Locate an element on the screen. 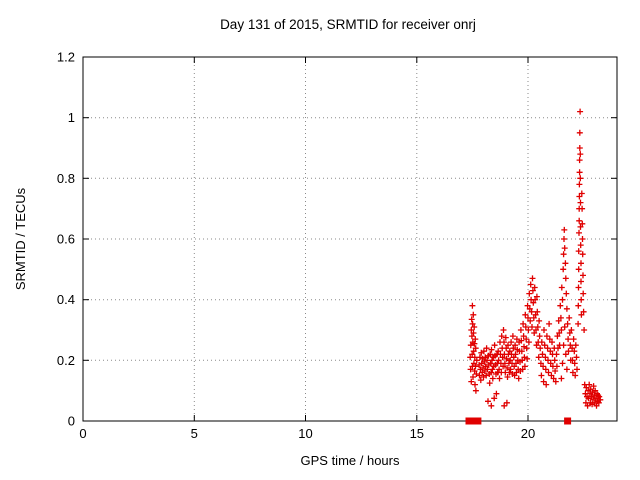  x-tick-label: 5 is located at coordinates (194, 433).